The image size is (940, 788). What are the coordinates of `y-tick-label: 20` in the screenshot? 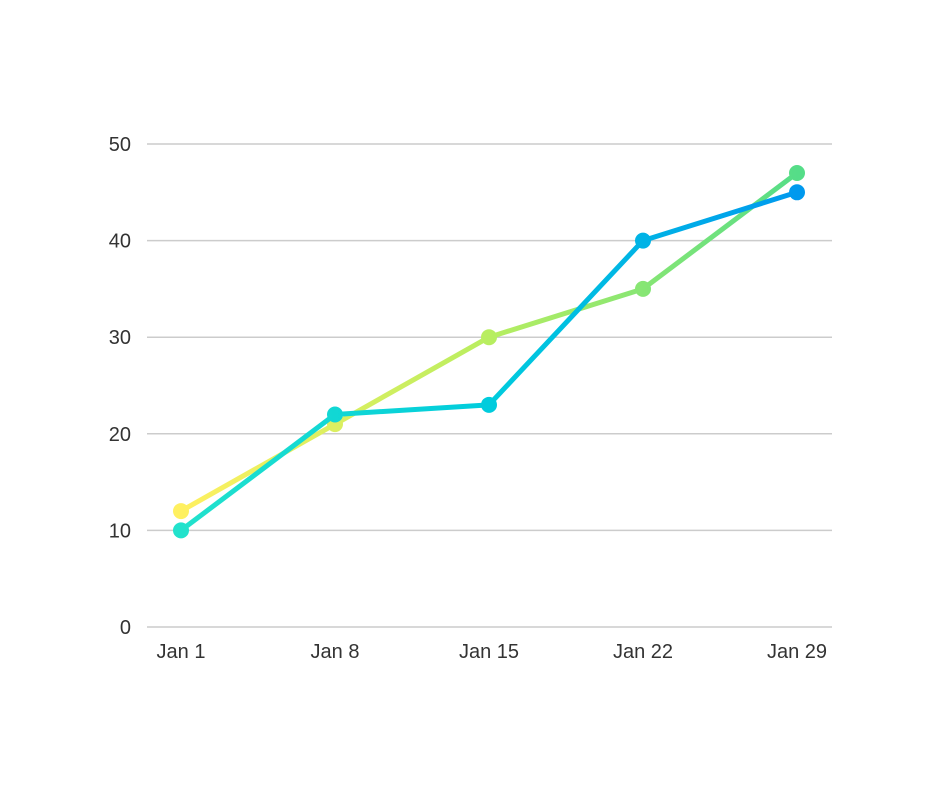 It's located at (120, 435).